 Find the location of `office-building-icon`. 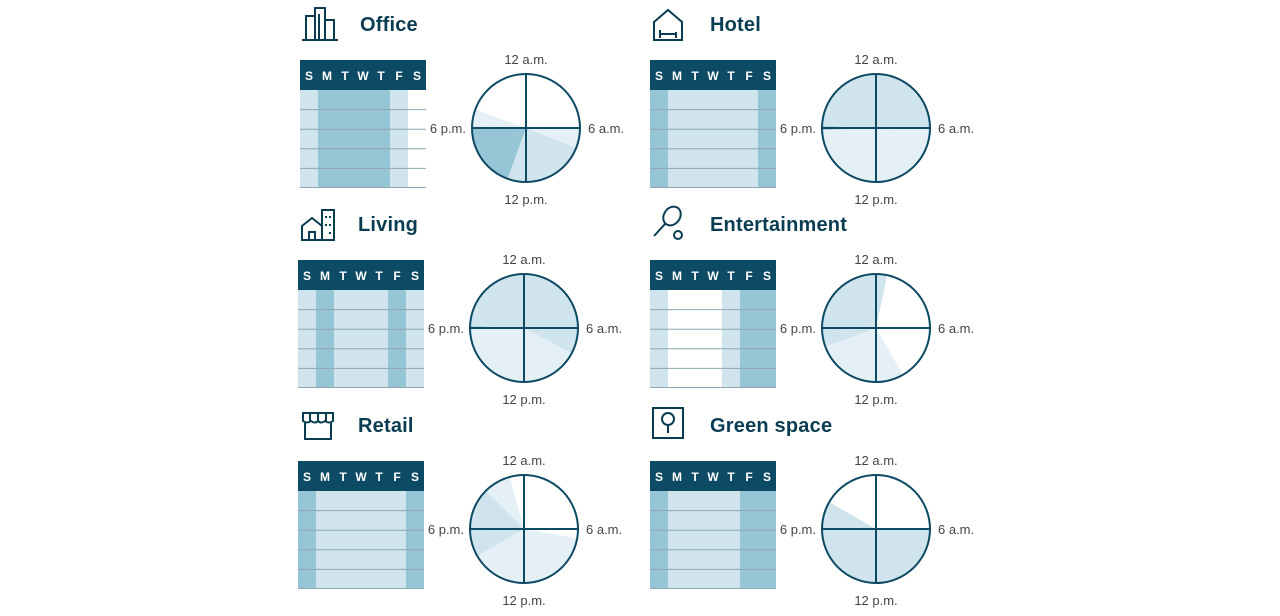

office-building-icon is located at coordinates (320, 24).